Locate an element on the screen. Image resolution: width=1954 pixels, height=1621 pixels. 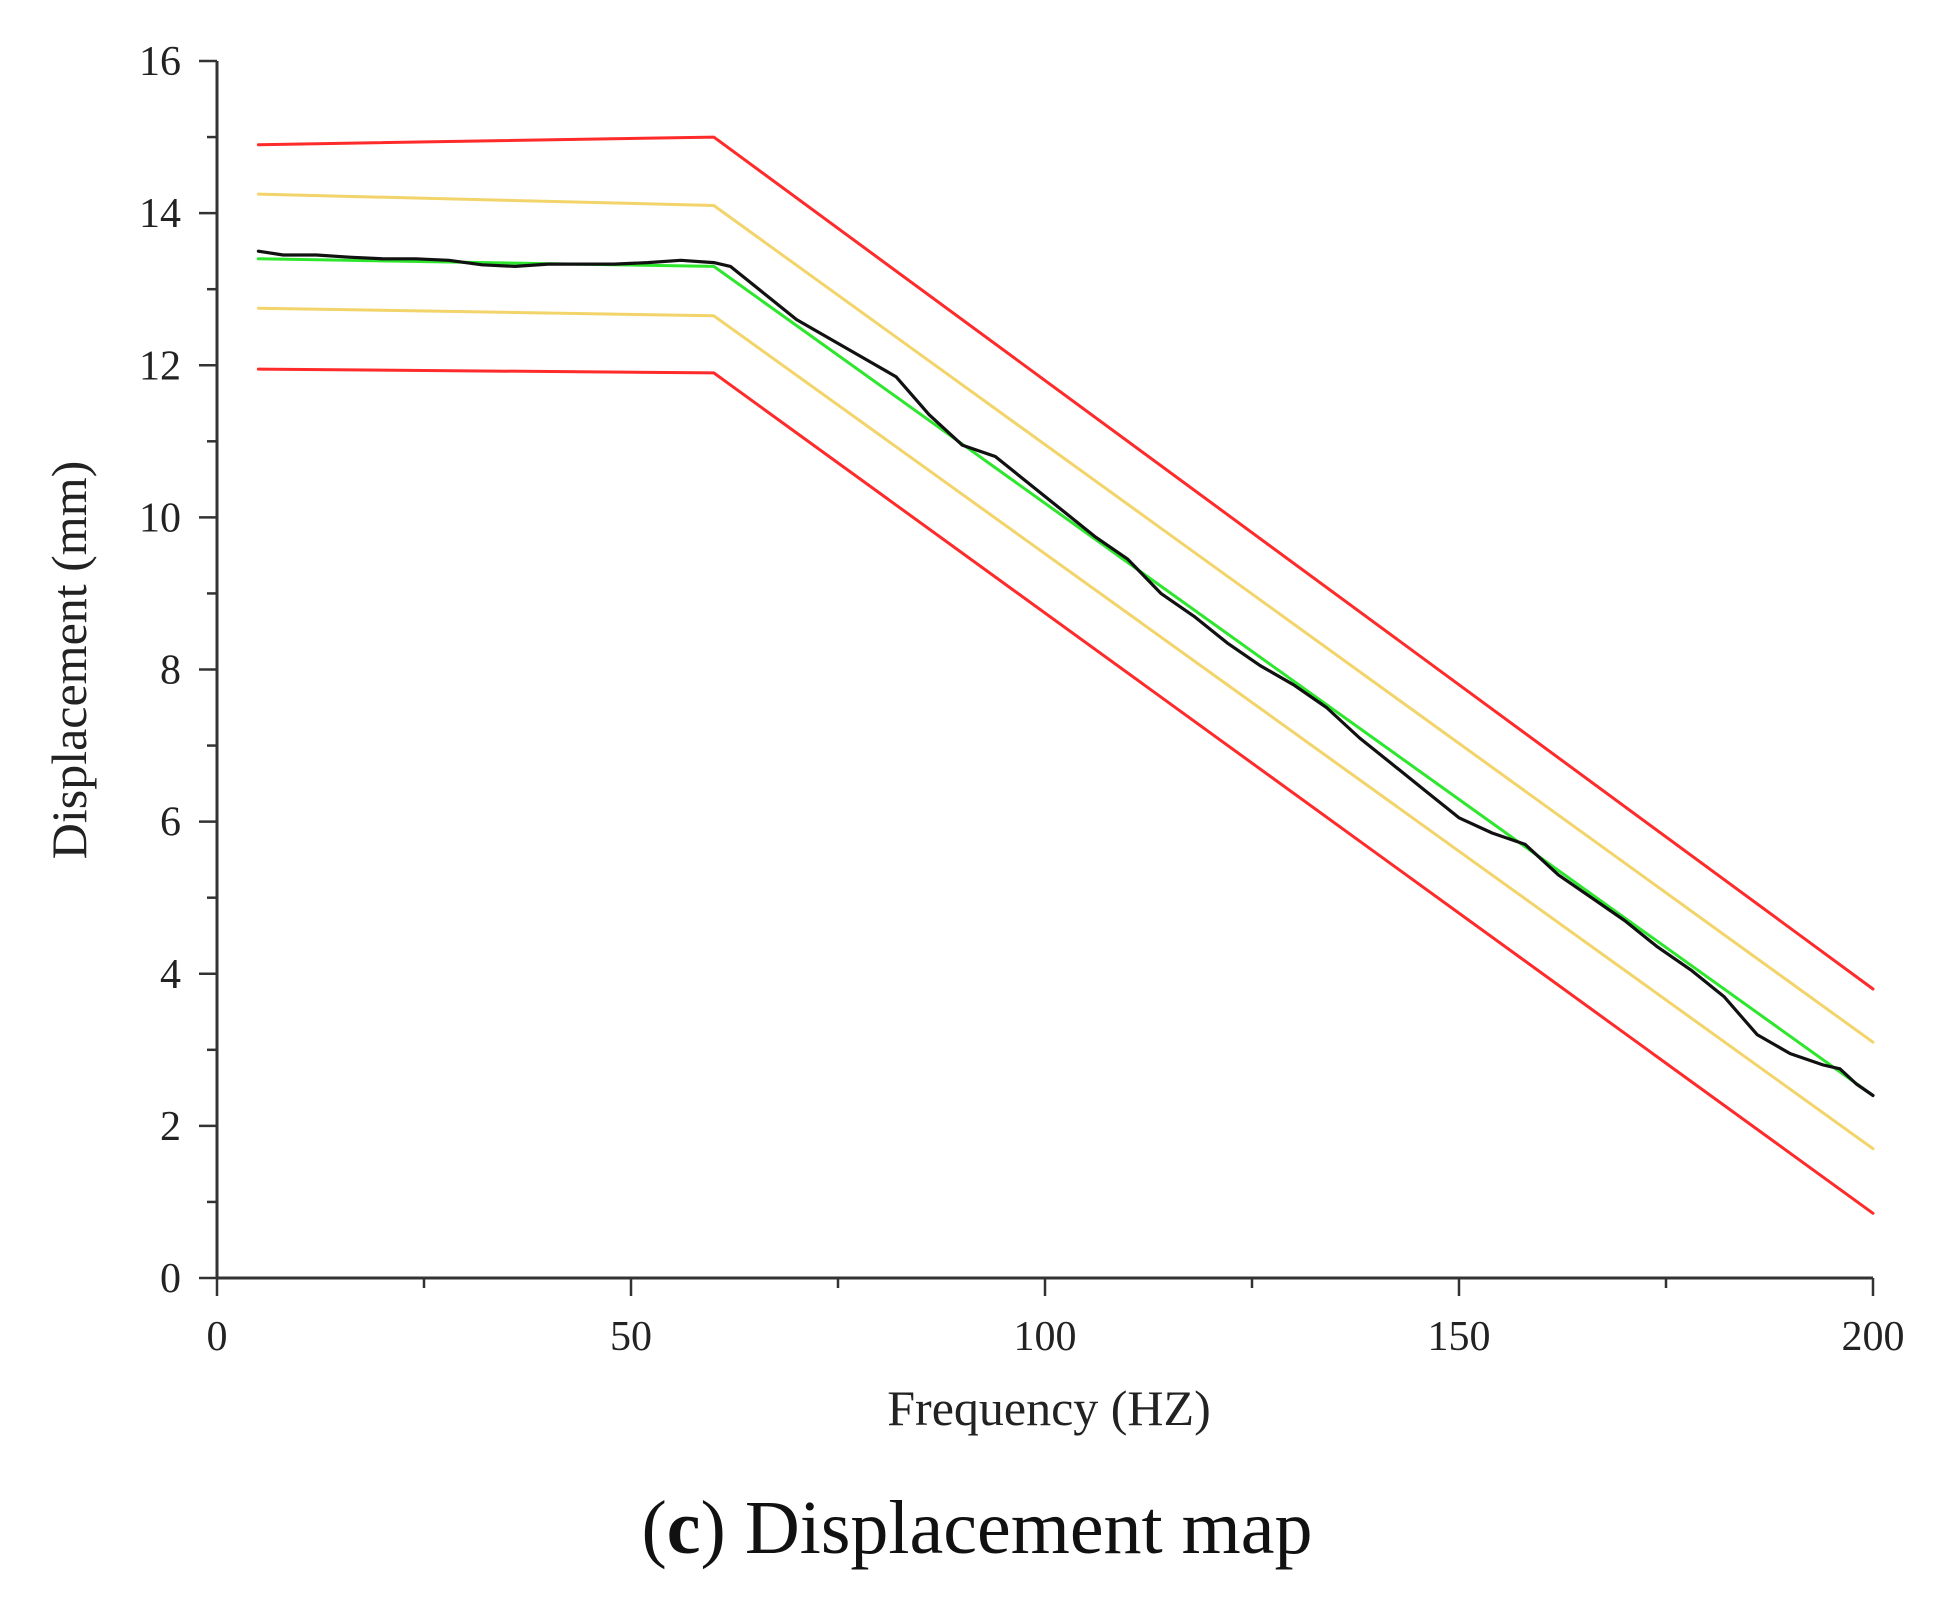
caption-text: ) Displacement map is located at coordinates (1006, 1528).